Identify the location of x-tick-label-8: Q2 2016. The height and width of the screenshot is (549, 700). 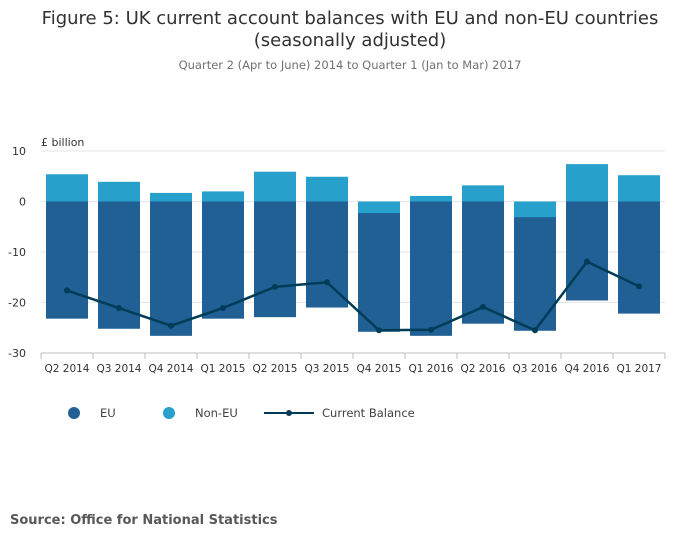
(482, 369).